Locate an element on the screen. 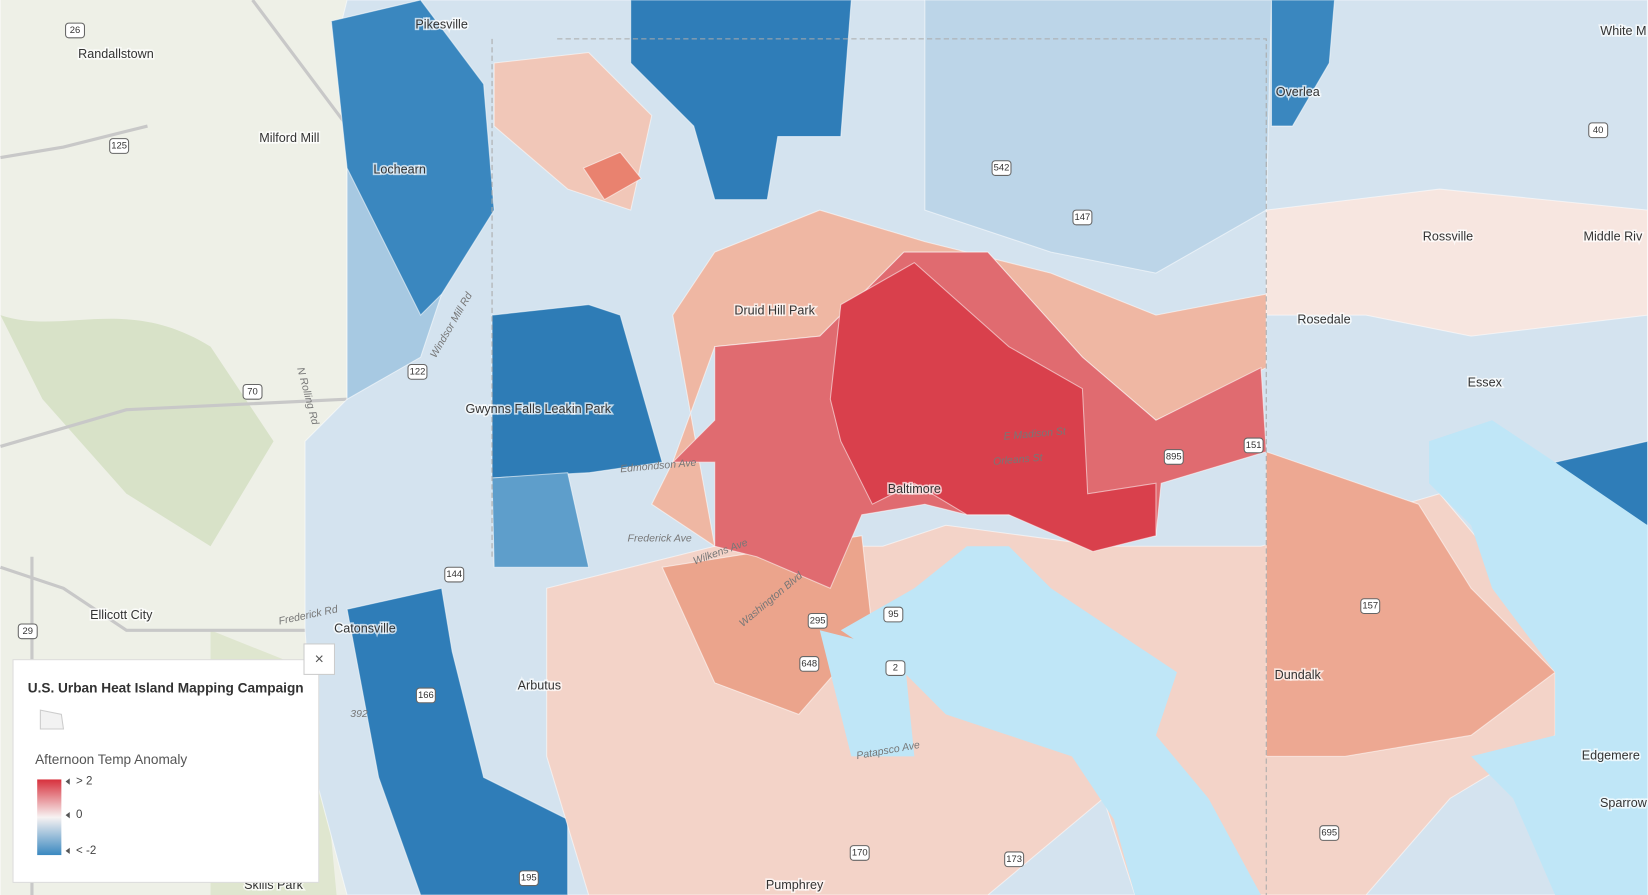  place-label: Overlea is located at coordinates (1298, 92).